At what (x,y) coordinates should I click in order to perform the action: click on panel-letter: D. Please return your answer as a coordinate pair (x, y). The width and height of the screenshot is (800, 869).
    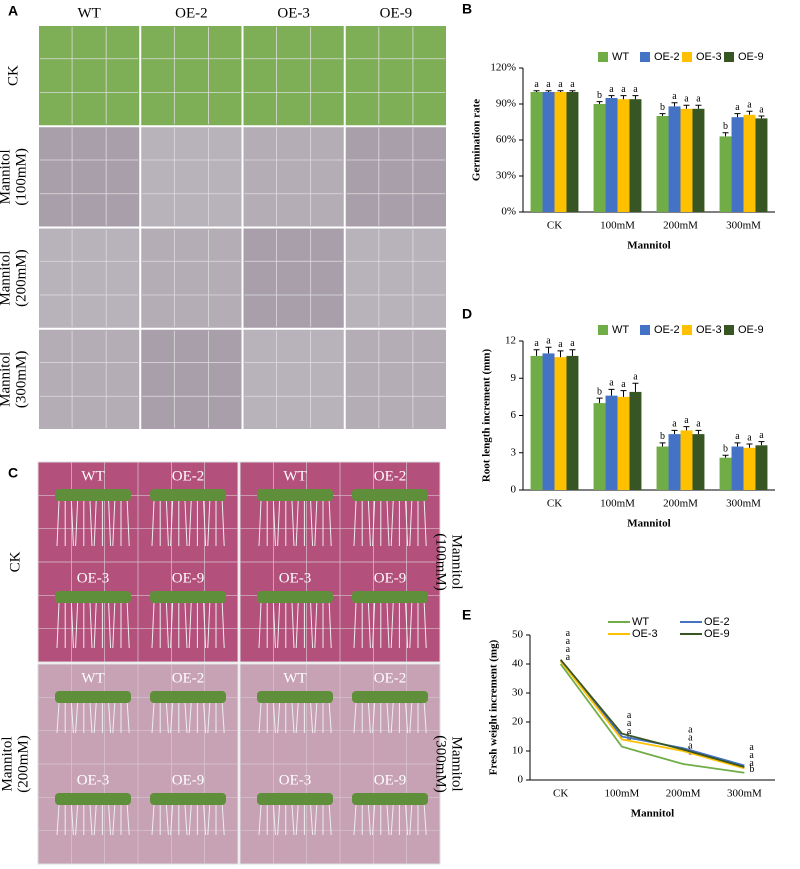
    Looking at the image, I should click on (467, 314).